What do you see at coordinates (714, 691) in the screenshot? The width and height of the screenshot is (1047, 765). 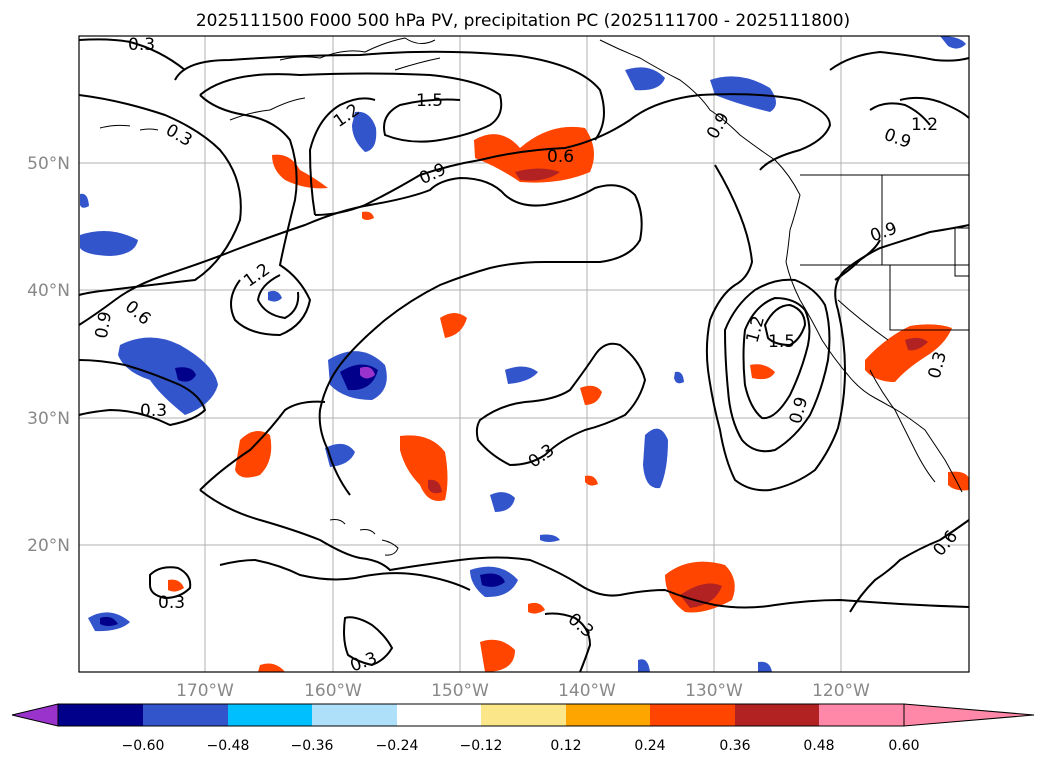 I see `lon-label: 130°W` at bounding box center [714, 691].